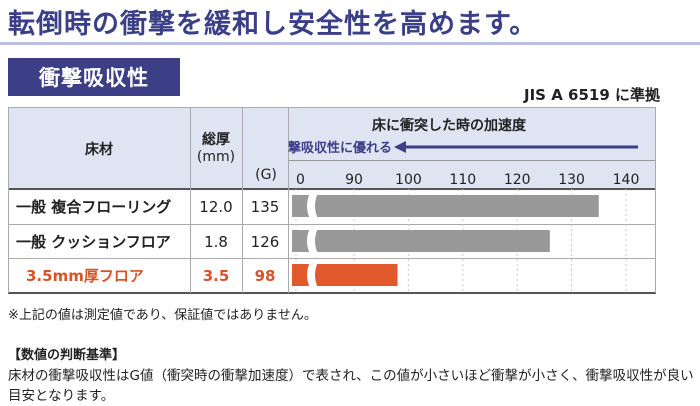 This screenshot has height=406, width=700. Describe the element at coordinates (67, 355) in the screenshot. I see `criteria-title: 【数値の判断基準】` at that location.